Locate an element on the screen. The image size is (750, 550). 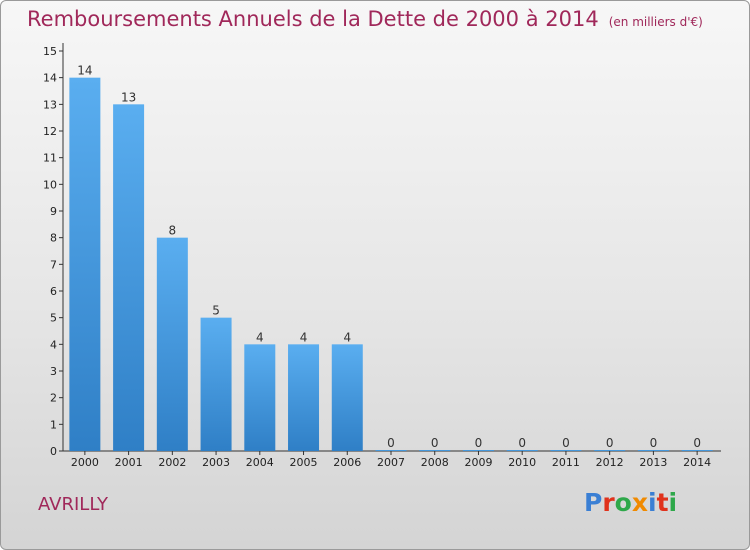
y-tick-label: 15 is located at coordinates (50, 51).